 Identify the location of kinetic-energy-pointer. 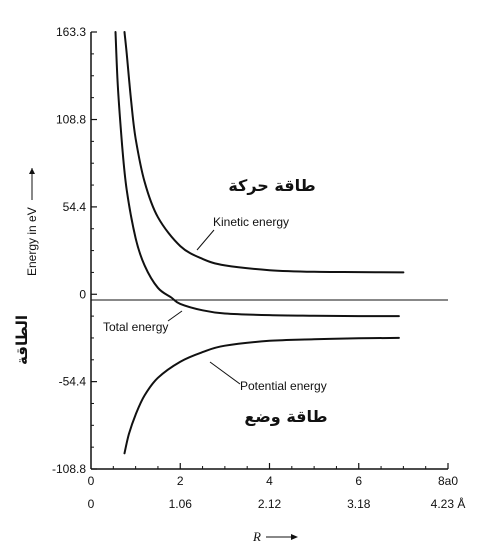
(205, 240).